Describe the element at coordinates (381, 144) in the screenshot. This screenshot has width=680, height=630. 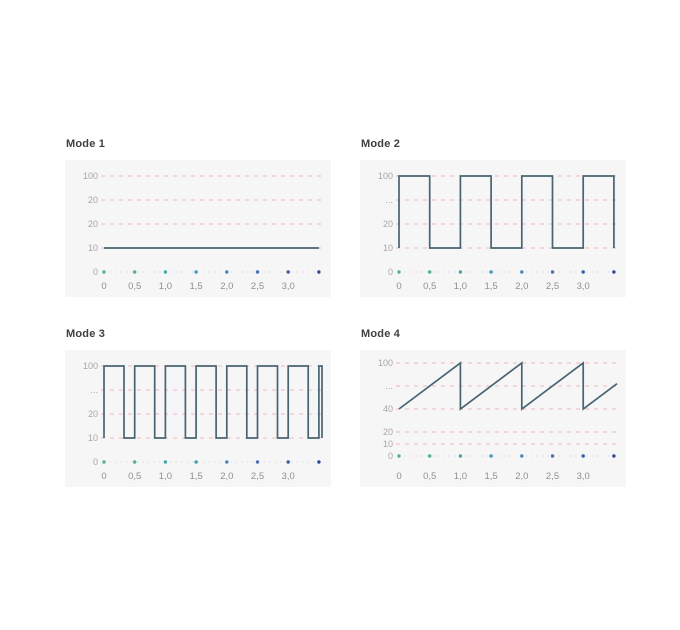
I see `chart-title: Mode 2` at that location.